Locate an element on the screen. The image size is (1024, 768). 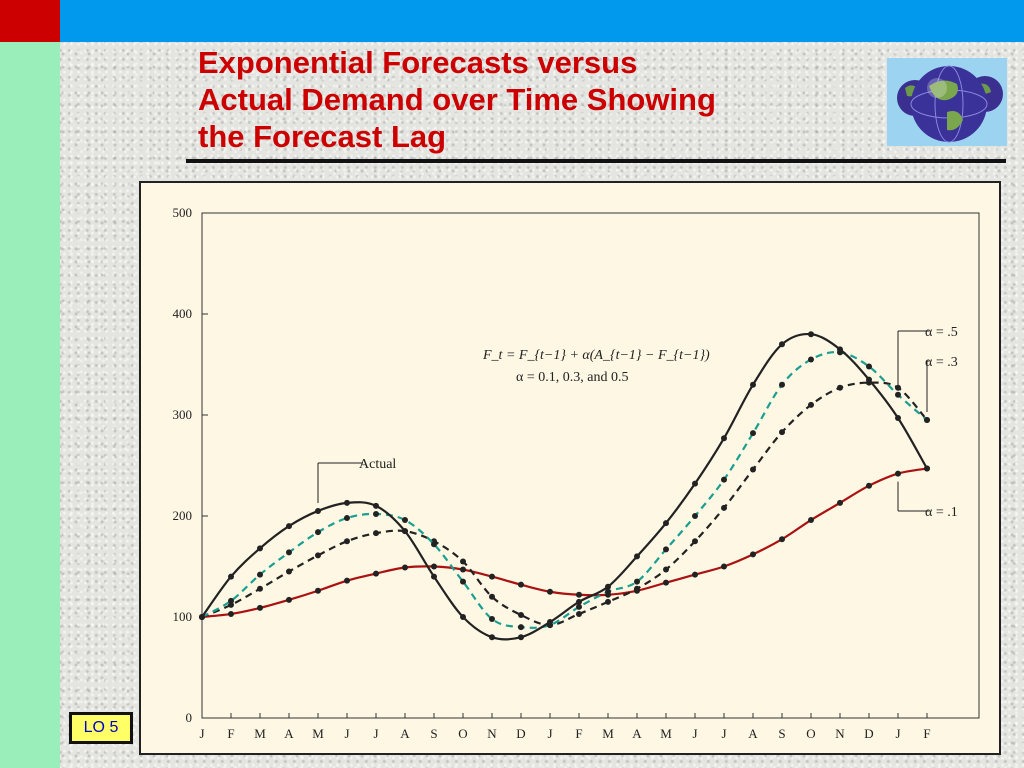
title-line-3: the Forecast Lag is located at coordinates (322, 136).